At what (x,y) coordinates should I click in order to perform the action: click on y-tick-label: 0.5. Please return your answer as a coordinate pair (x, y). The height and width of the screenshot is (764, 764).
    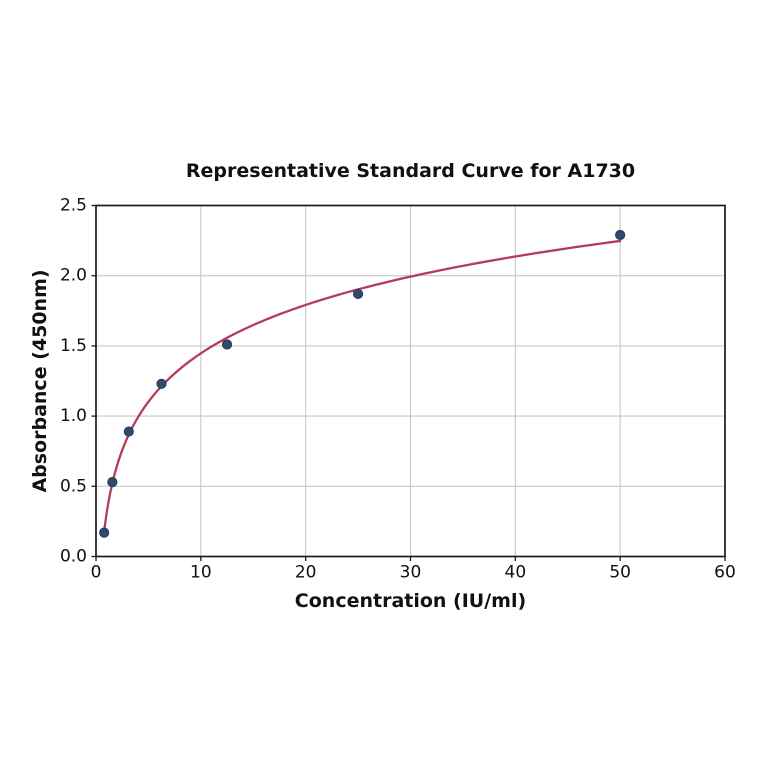
    Looking at the image, I should click on (73, 486).